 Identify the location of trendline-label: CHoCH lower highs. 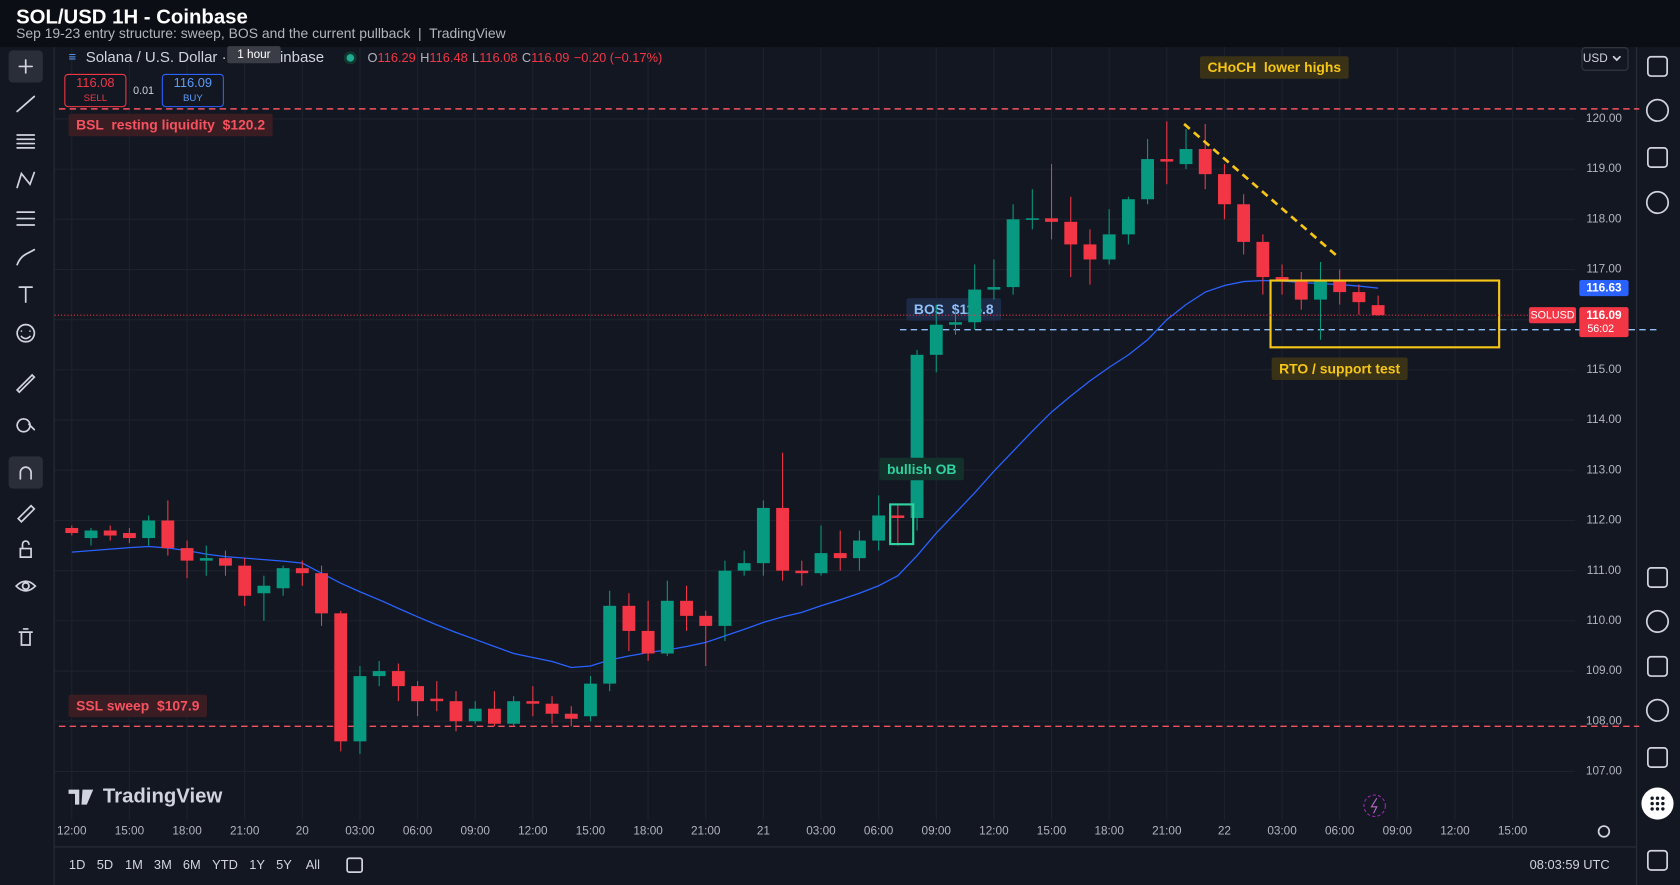
(1275, 67).